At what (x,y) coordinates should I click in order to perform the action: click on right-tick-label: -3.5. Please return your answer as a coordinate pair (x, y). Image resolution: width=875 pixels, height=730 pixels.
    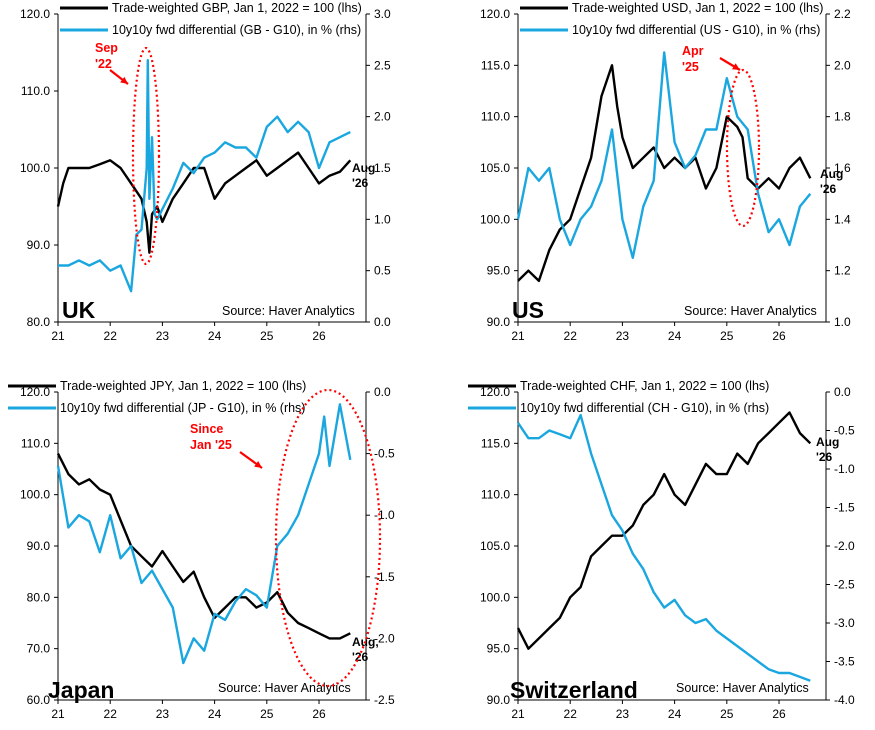
    Looking at the image, I should click on (844, 662).